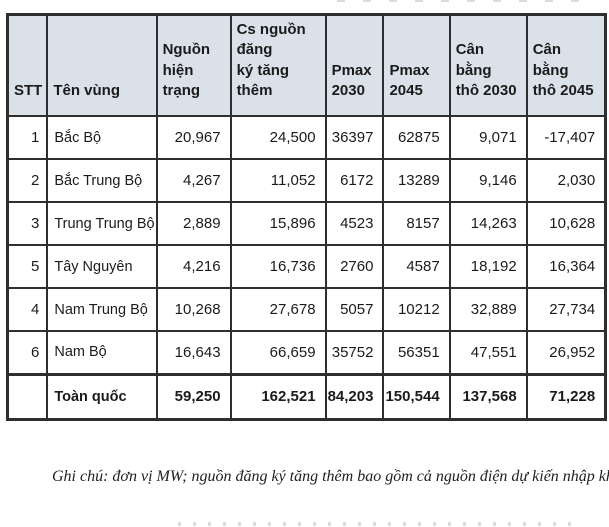 The image size is (609, 527). Describe the element at coordinates (193, 137) in the screenshot. I see `table-cell: 20,967` at that location.